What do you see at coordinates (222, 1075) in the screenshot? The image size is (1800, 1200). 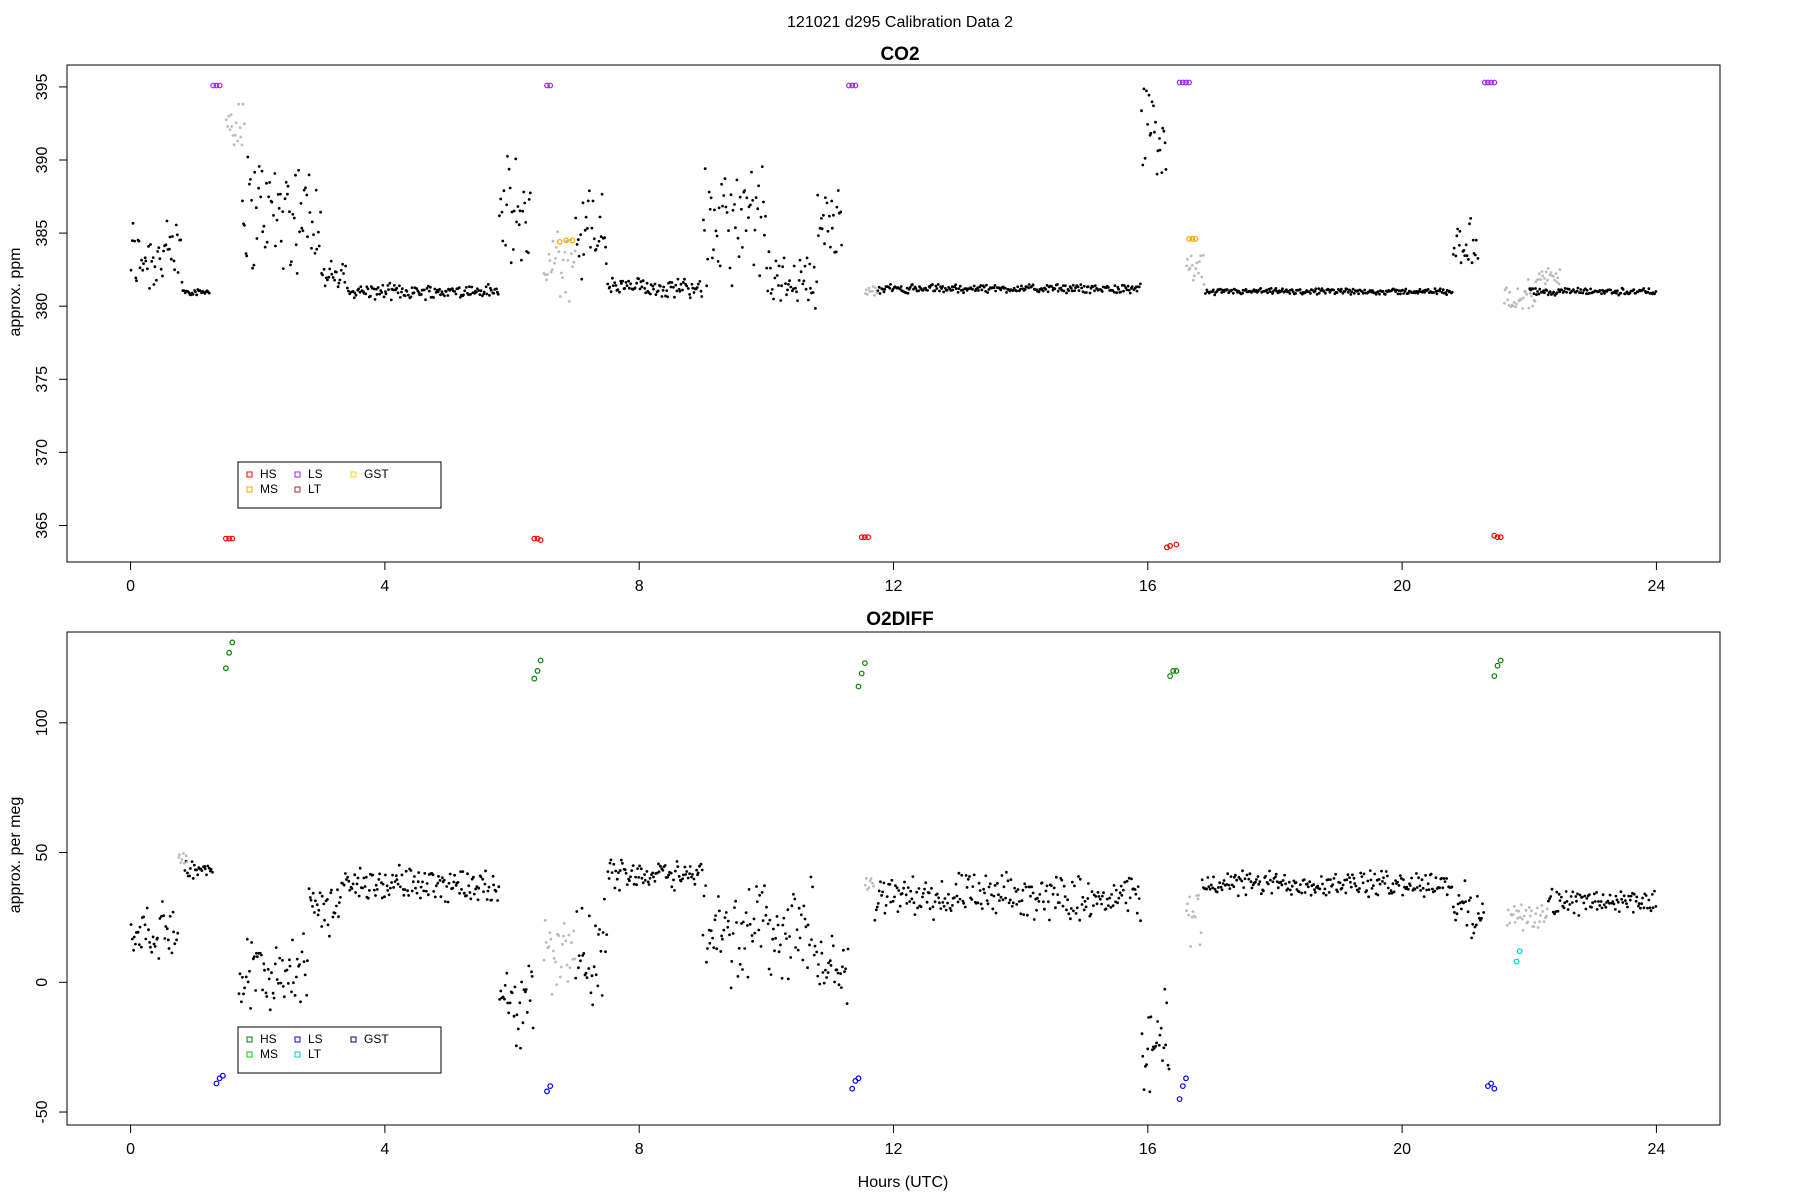 I see `o2diff-ls-point` at bounding box center [222, 1075].